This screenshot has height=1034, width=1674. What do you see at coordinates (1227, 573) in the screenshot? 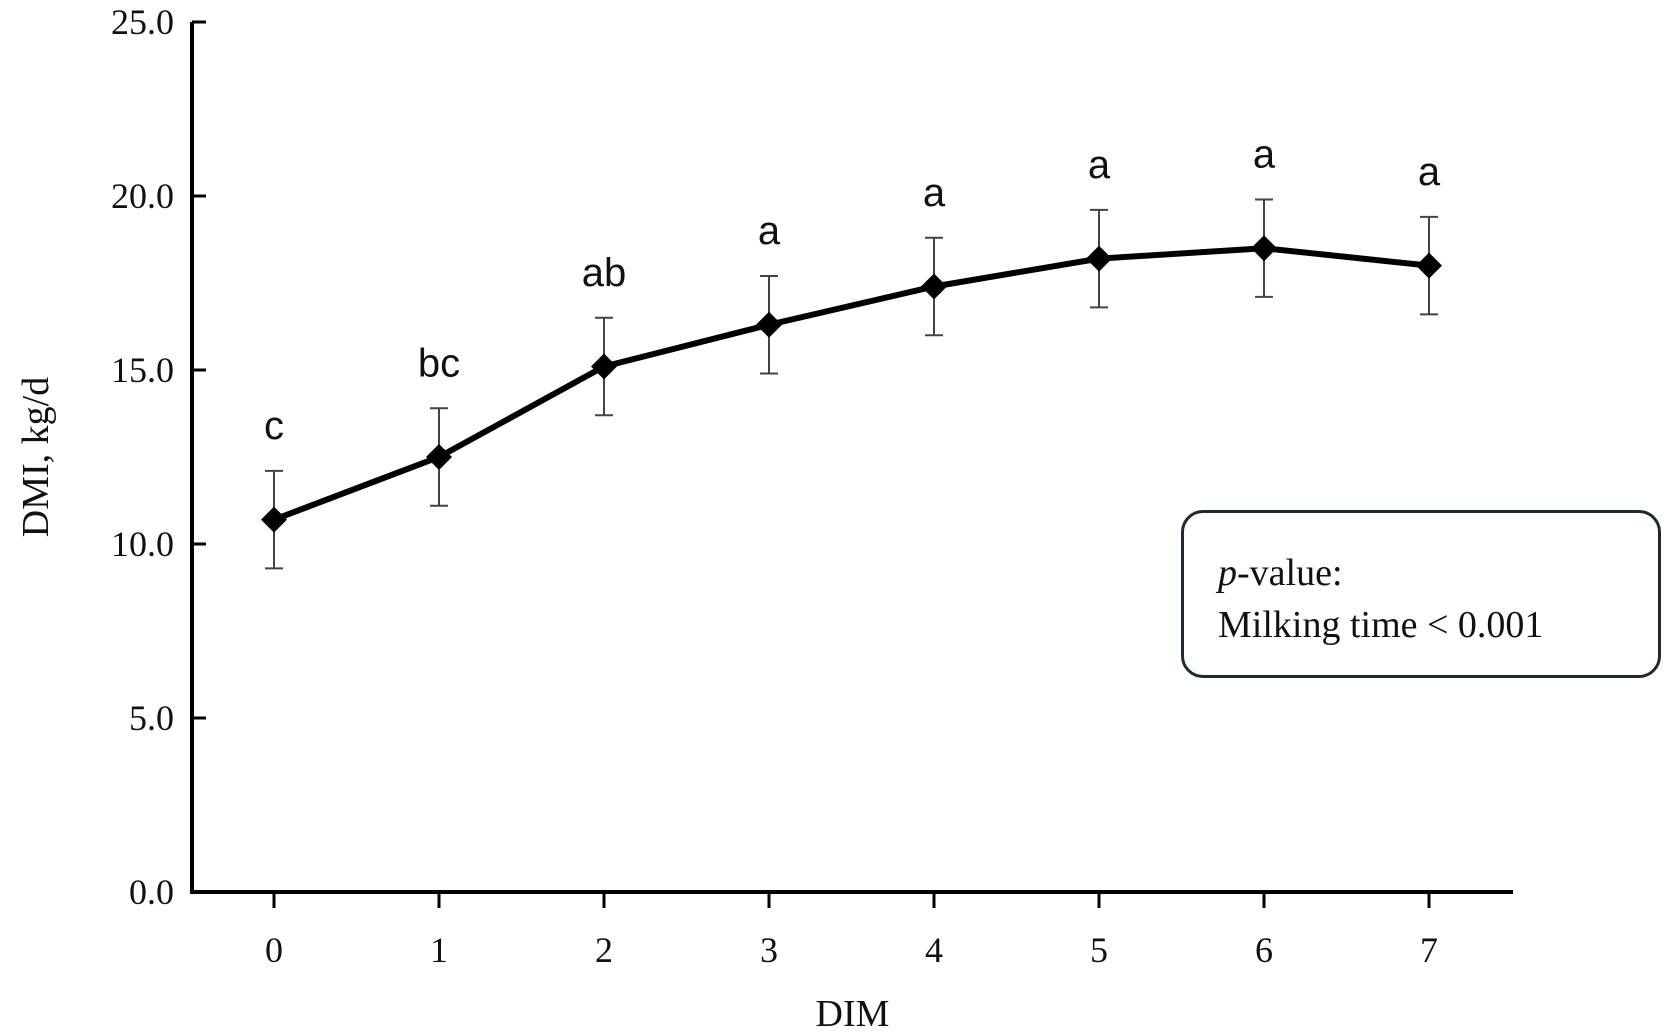
I see `p-value-italic-p: p` at bounding box center [1227, 573].